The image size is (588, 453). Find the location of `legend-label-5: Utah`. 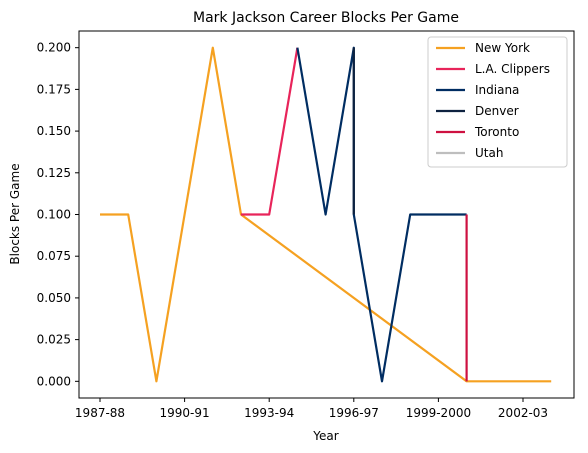

legend-label-5: Utah is located at coordinates (489, 153).